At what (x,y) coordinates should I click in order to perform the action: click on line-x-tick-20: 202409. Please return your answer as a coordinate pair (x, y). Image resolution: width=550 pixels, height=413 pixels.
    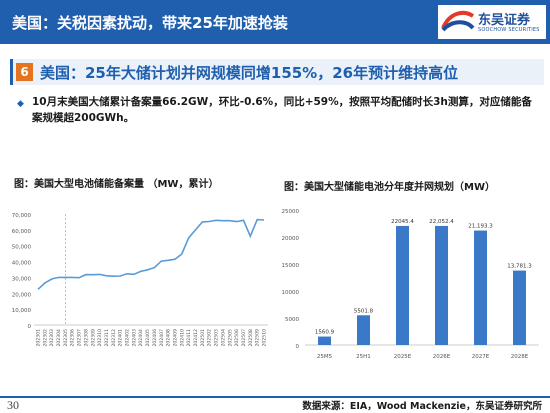
    Looking at the image, I should click on (175, 338).